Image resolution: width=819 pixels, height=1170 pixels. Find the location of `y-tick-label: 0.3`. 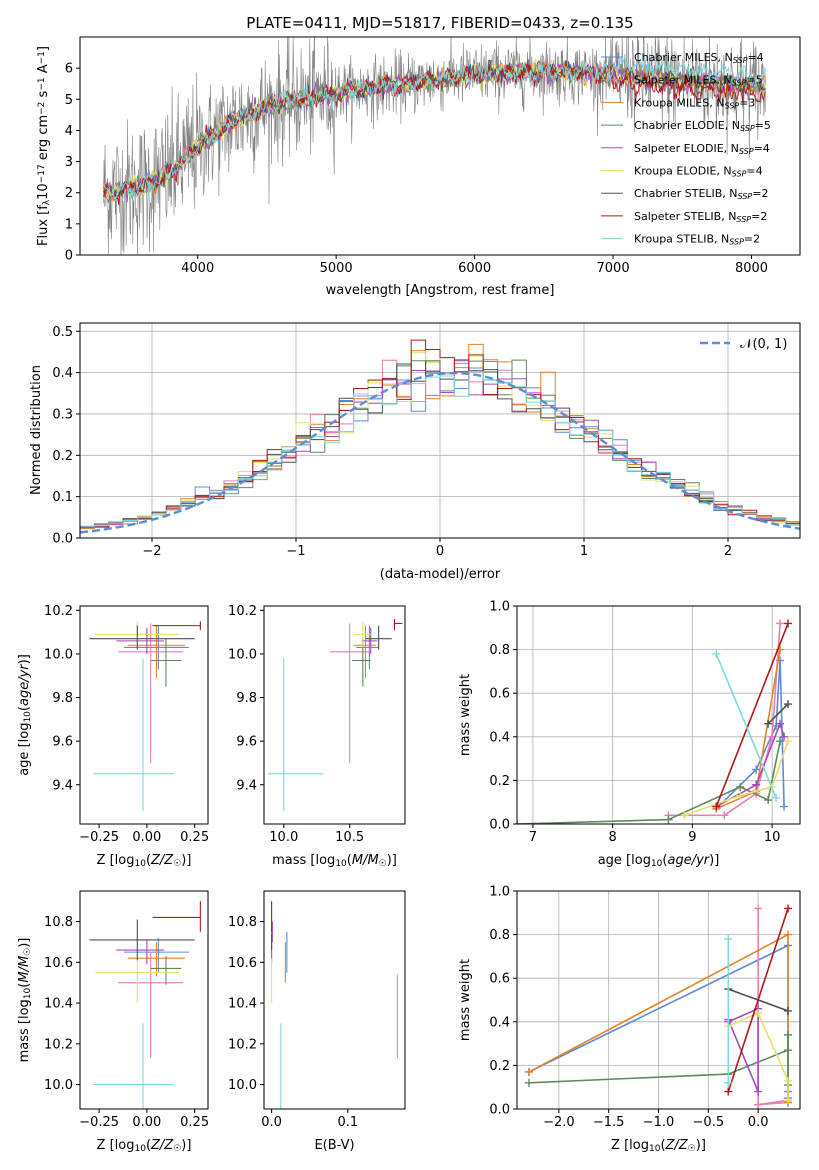

y-tick-label: 0.3 is located at coordinates (62, 414).